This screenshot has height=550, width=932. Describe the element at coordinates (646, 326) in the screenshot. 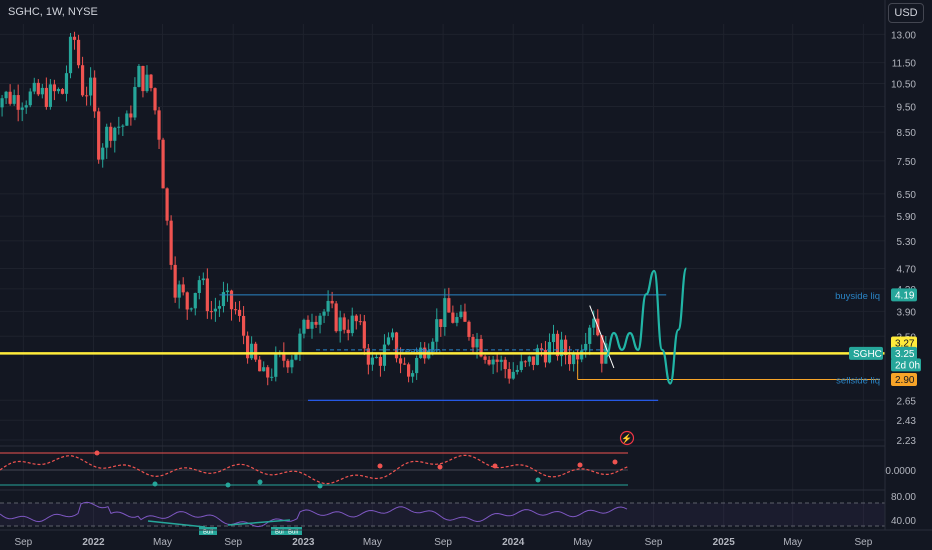

I see `projection-path` at that location.